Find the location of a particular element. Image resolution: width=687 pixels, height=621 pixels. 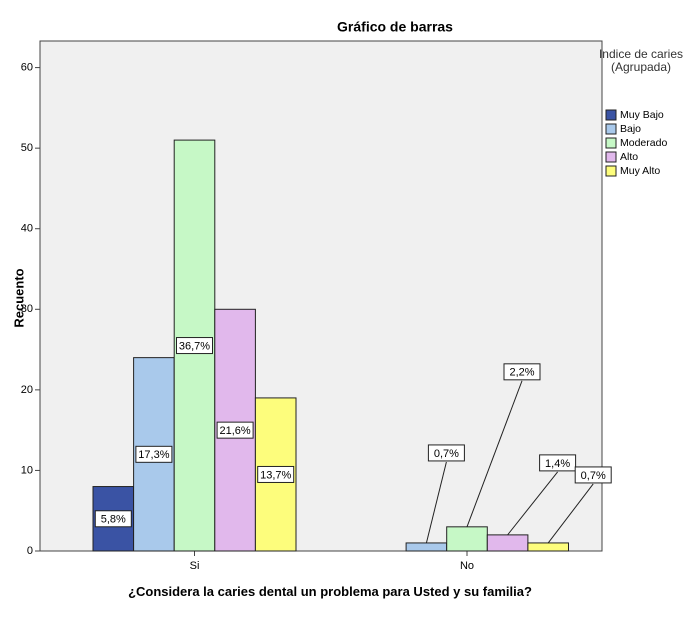

value-label: 17,3% is located at coordinates (153, 455).